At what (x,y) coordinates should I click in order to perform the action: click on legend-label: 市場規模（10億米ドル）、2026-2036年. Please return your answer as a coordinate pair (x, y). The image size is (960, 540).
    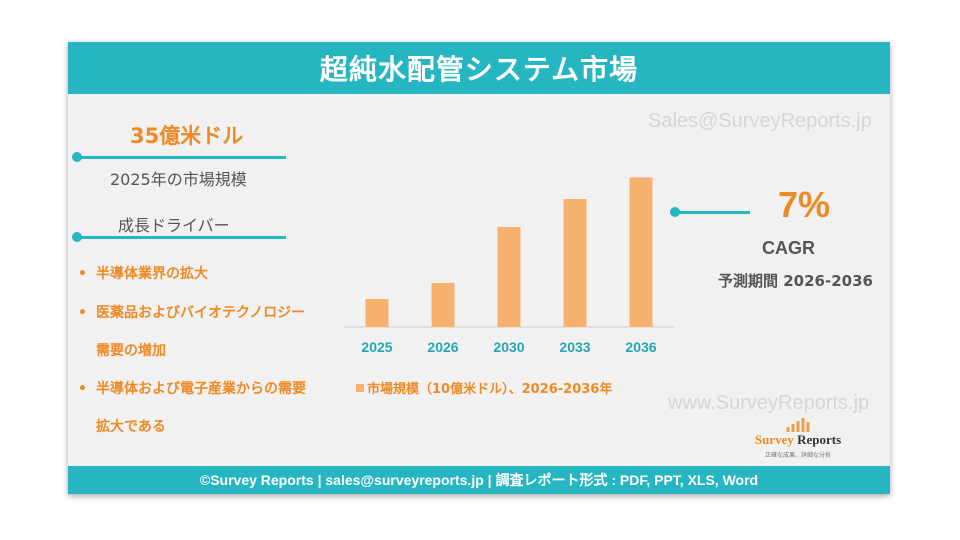
    Looking at the image, I should click on (490, 389).